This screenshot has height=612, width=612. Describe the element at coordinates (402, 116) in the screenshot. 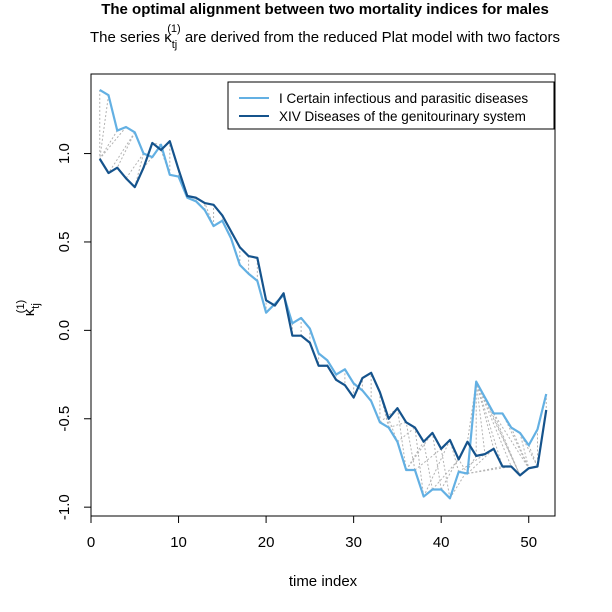

I see `legend-label-series-2: XIV Diseases of the genitourinary system` at that location.